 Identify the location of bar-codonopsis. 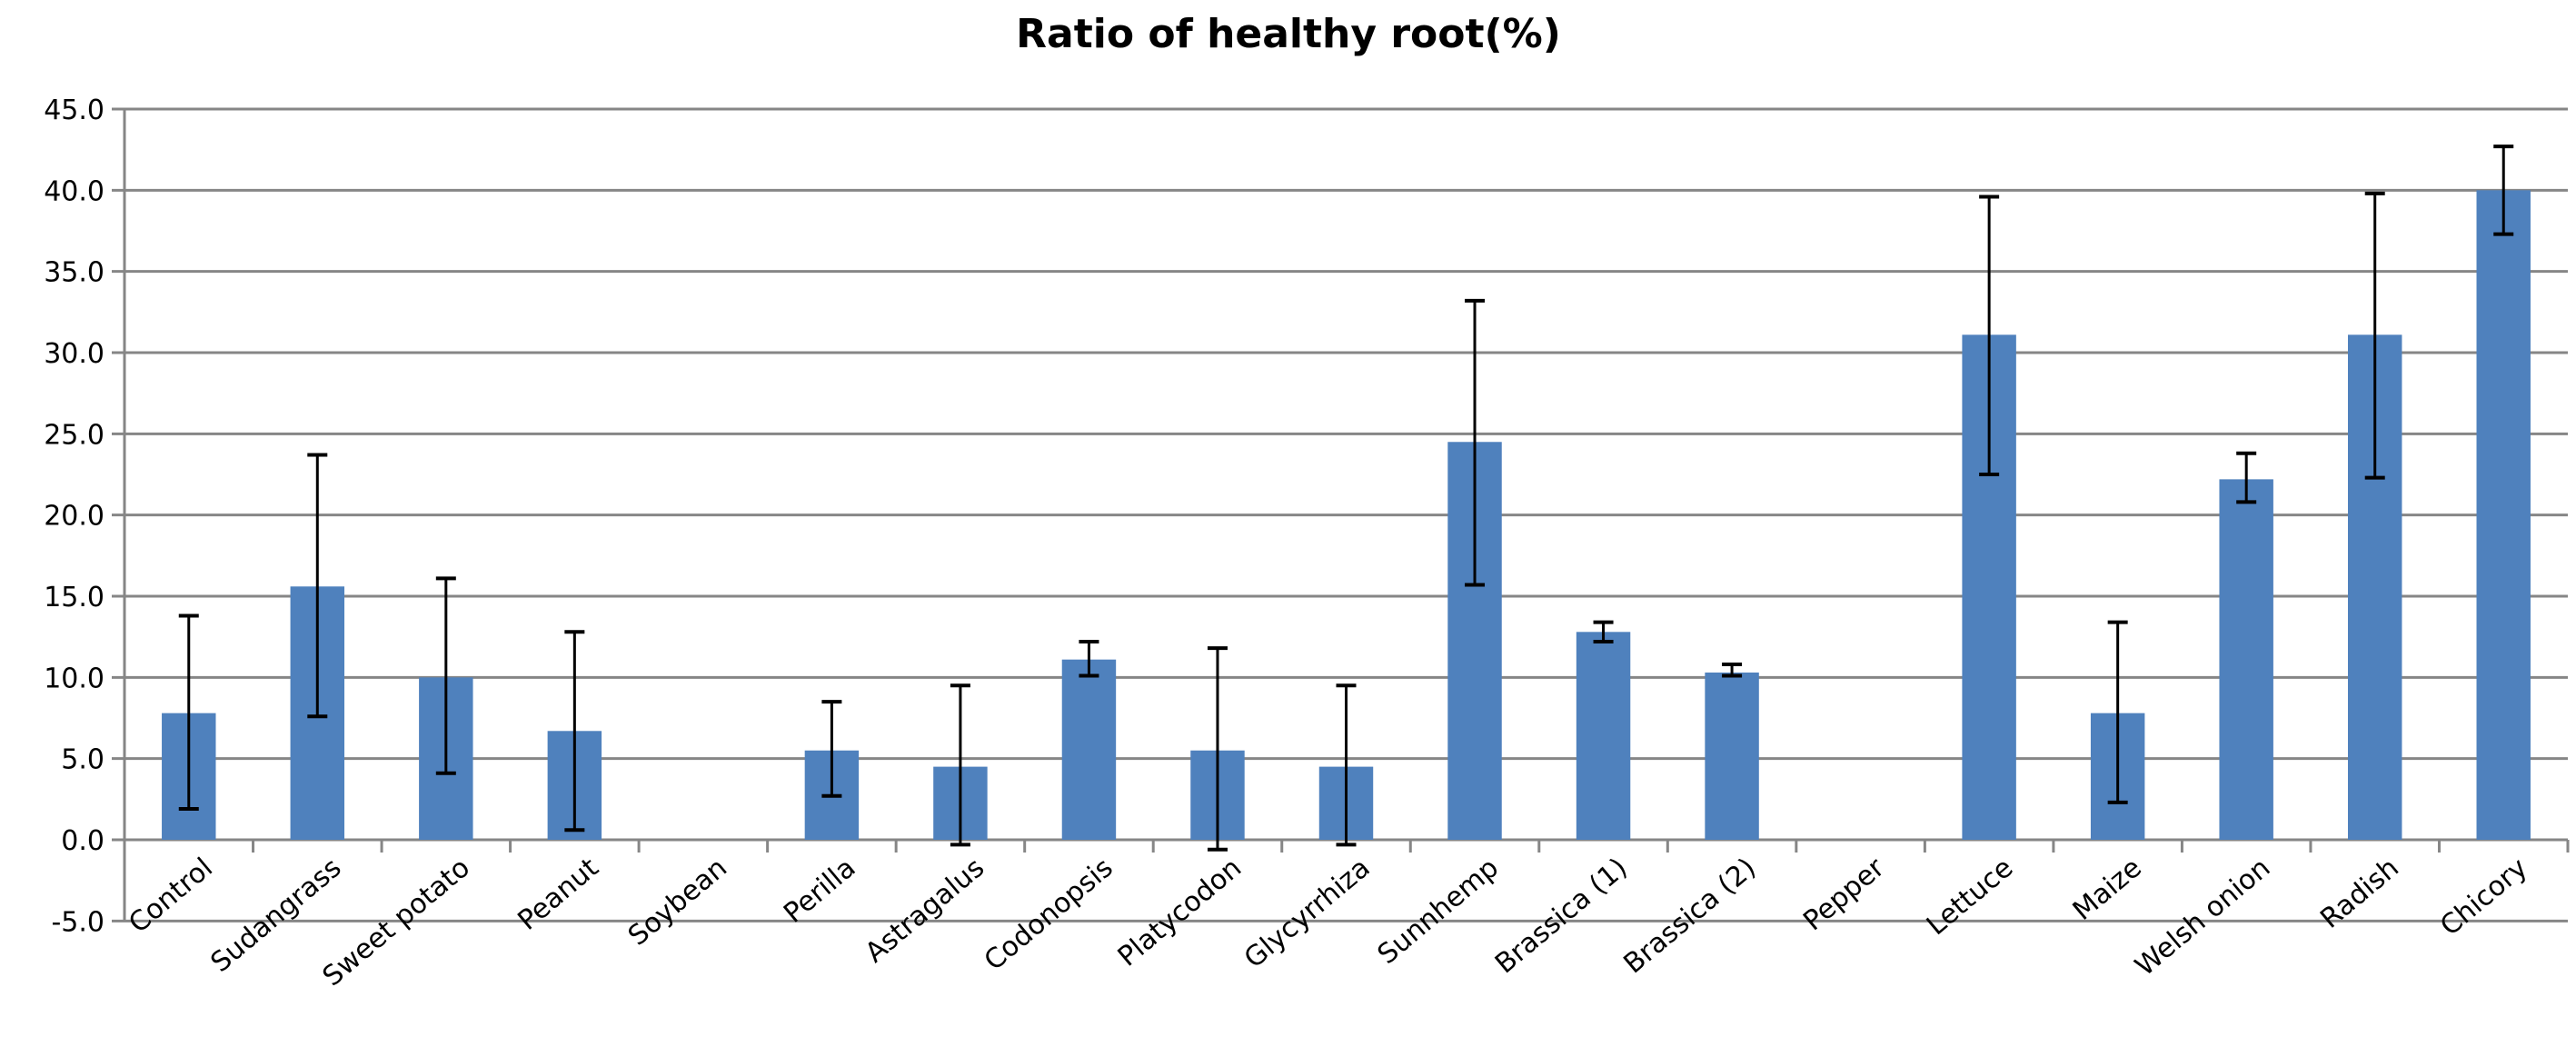
(1089, 749).